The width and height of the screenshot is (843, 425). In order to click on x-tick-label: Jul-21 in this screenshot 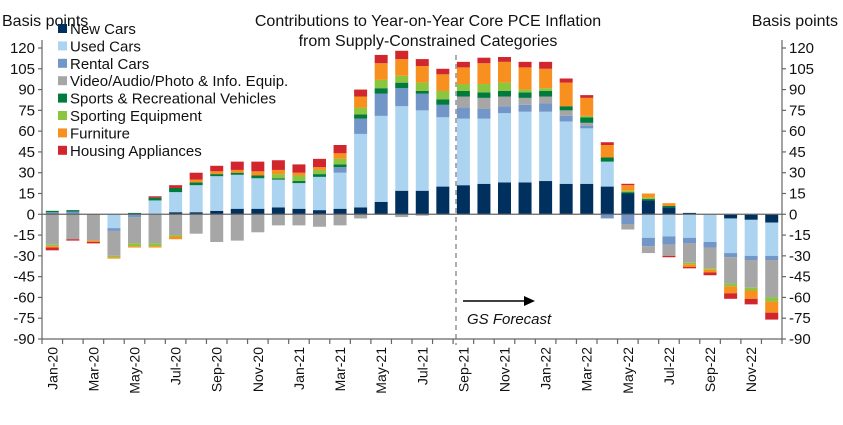, I will do `click(422, 366)`.